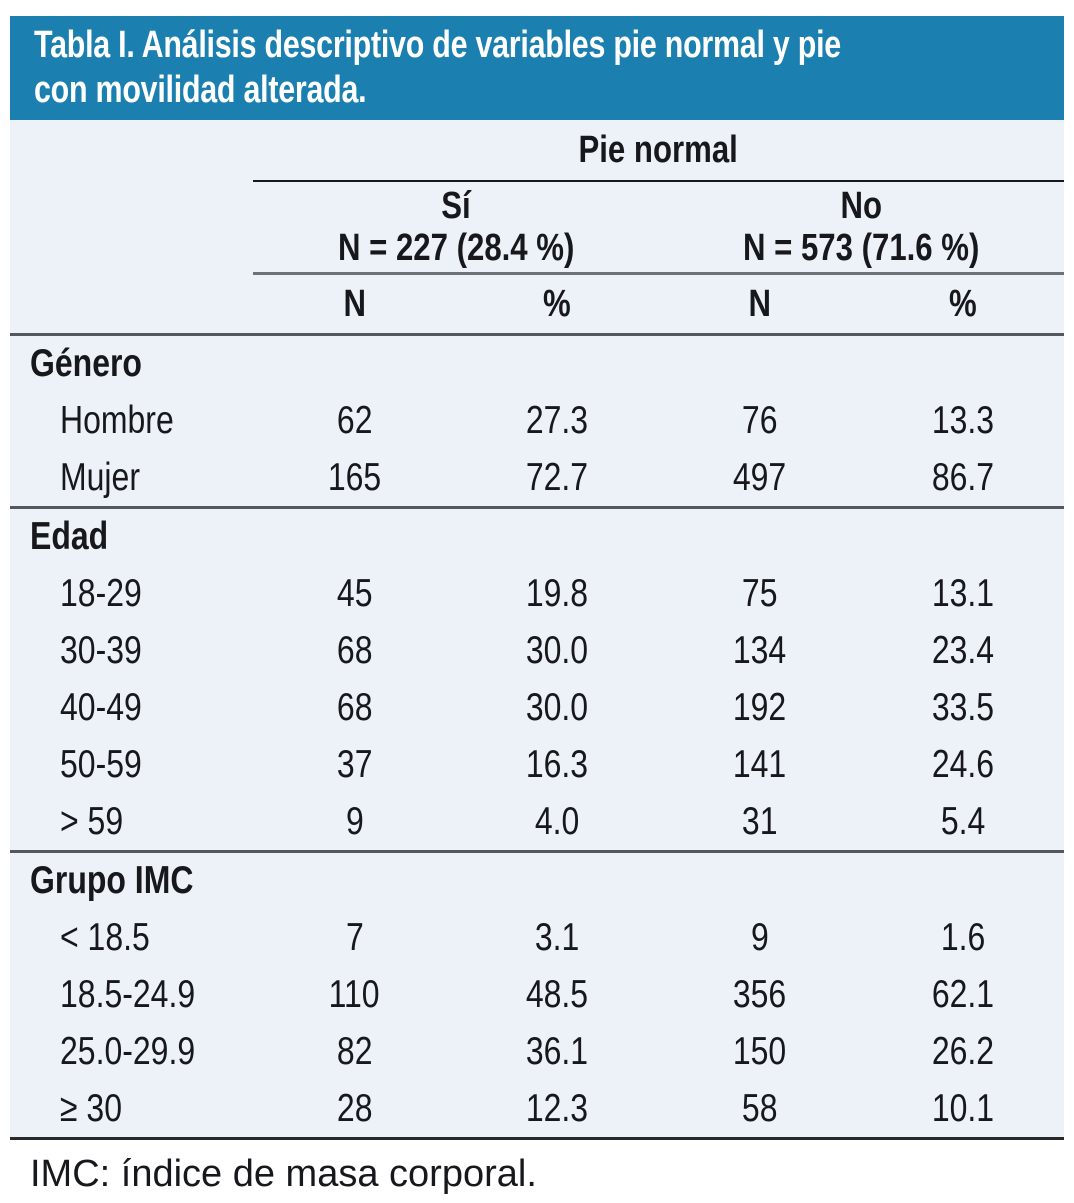 This screenshot has width=1074, height=1203. I want to click on cell-value: 192, so click(760, 708).